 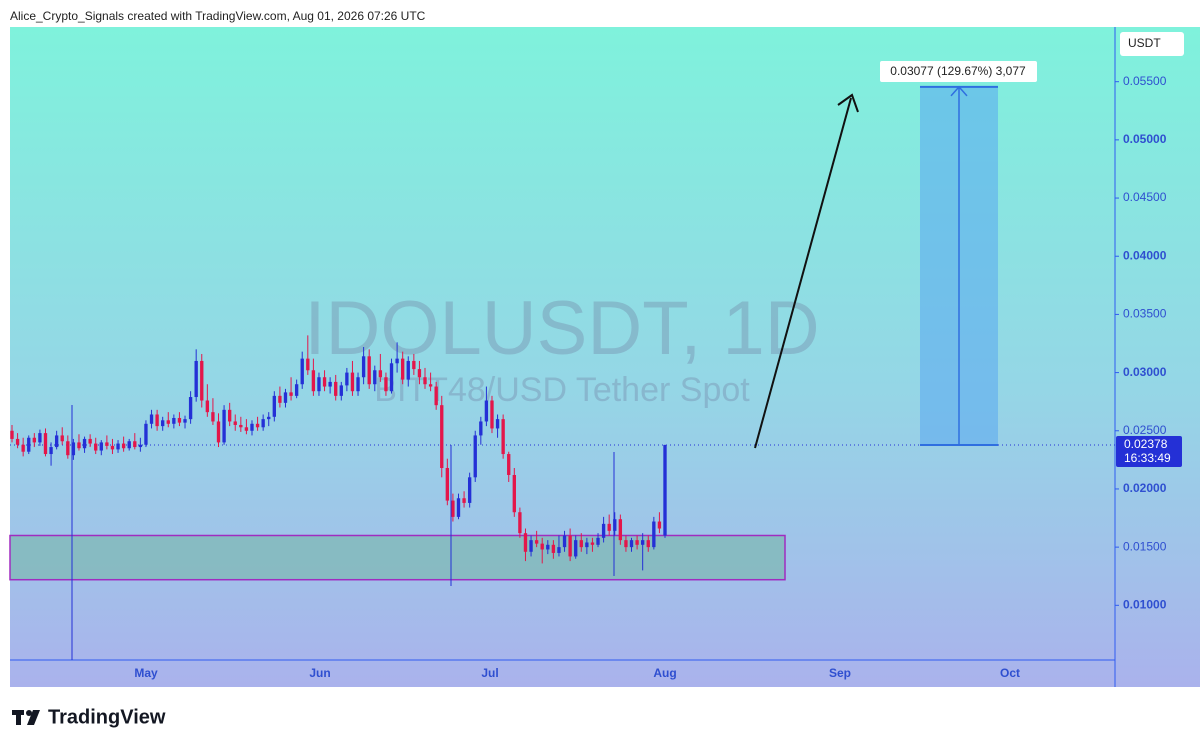 What do you see at coordinates (664, 673) in the screenshot?
I see `x-tick-label: Aug` at bounding box center [664, 673].